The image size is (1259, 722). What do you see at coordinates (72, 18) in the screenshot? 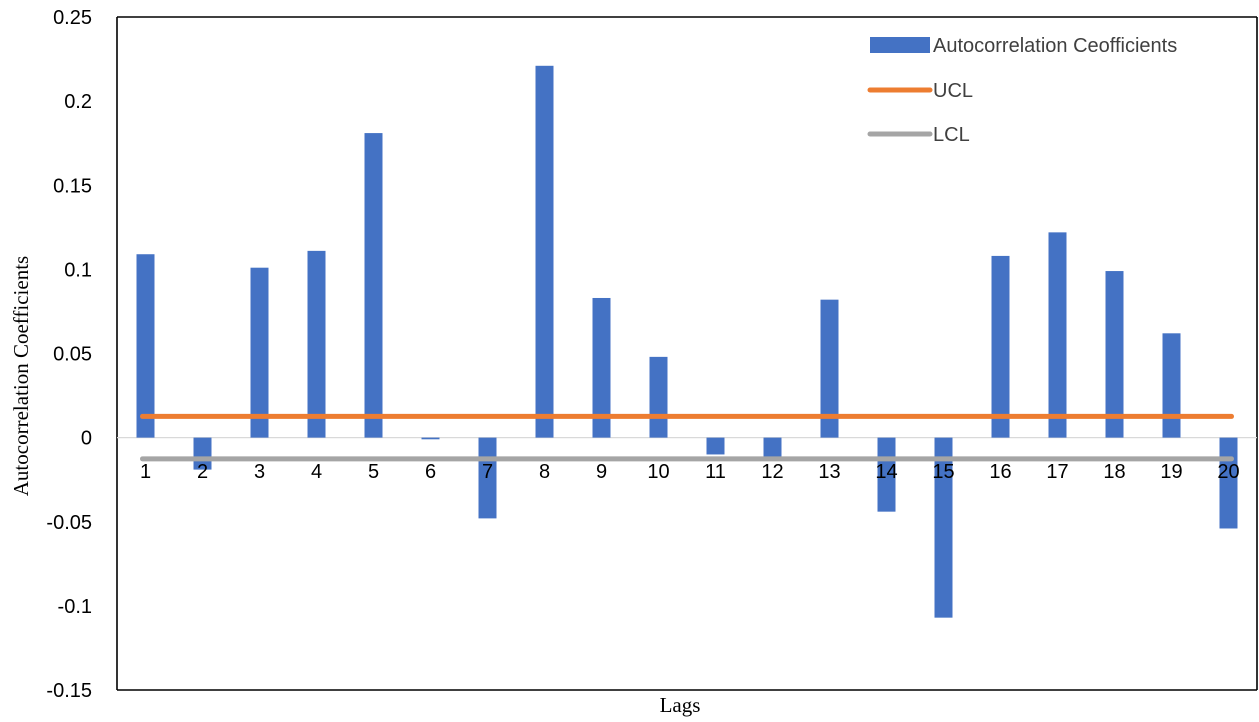
I see `y-tick-label: 0.25` at bounding box center [72, 18].